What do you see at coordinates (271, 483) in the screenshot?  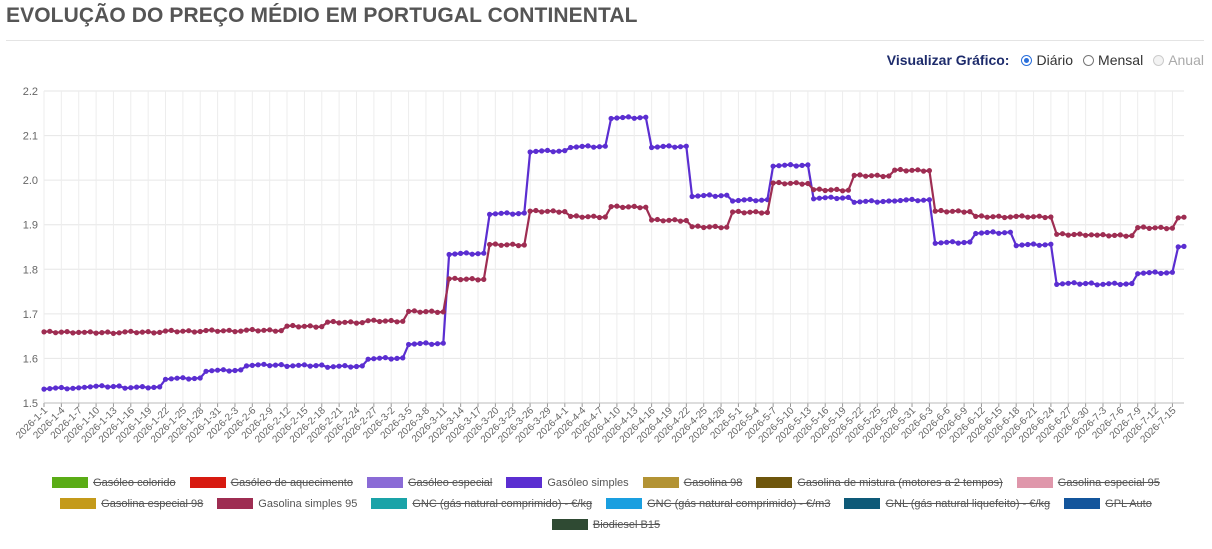 I see `legend-item: Gasóleo de aquecimento` at bounding box center [271, 483].